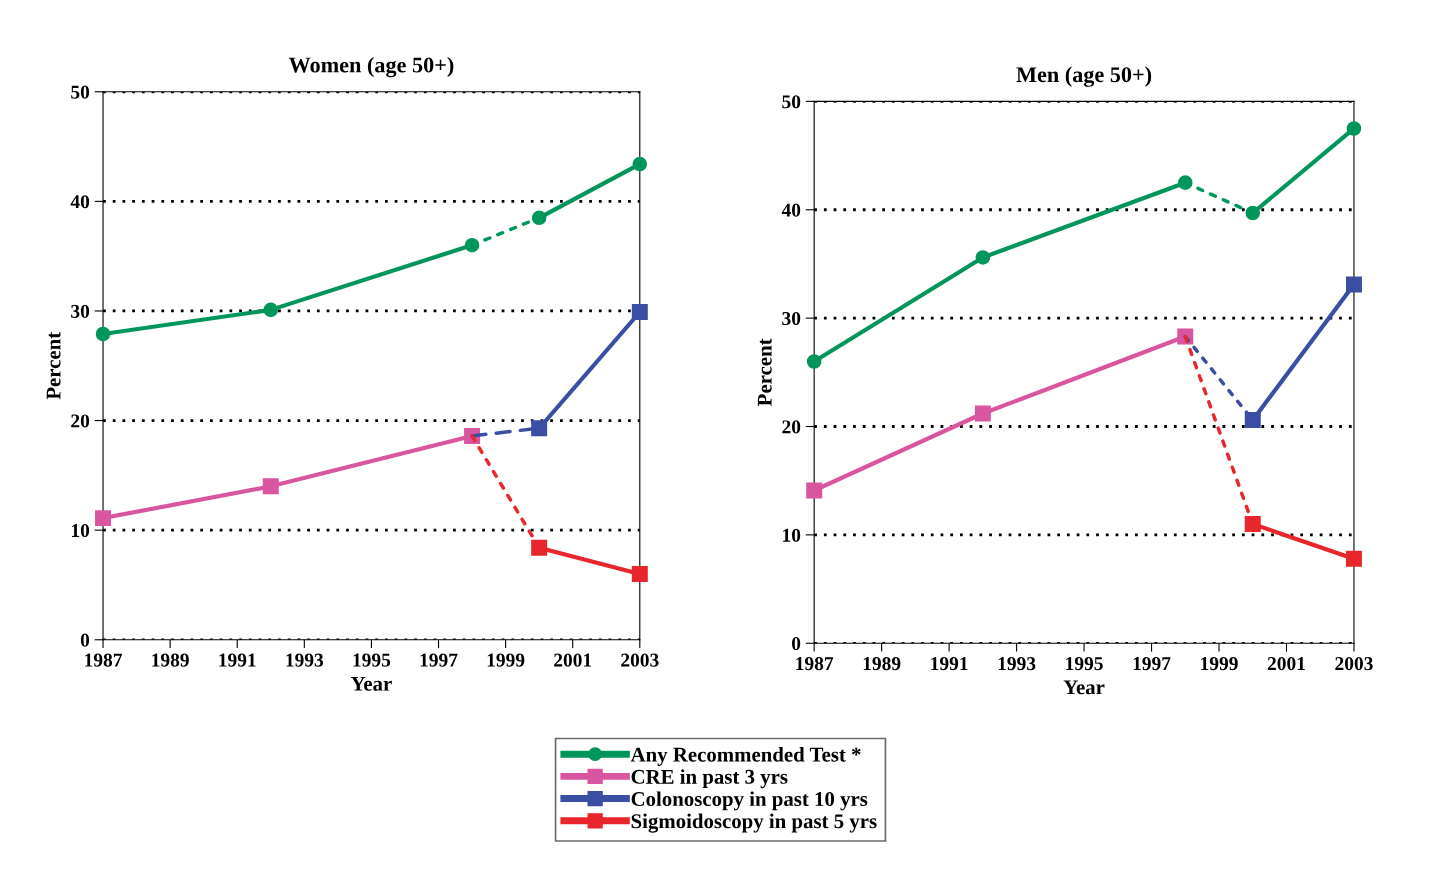  I want to click on legend-label: Sigmoidoscopy in past 5 yrs, so click(754, 823).